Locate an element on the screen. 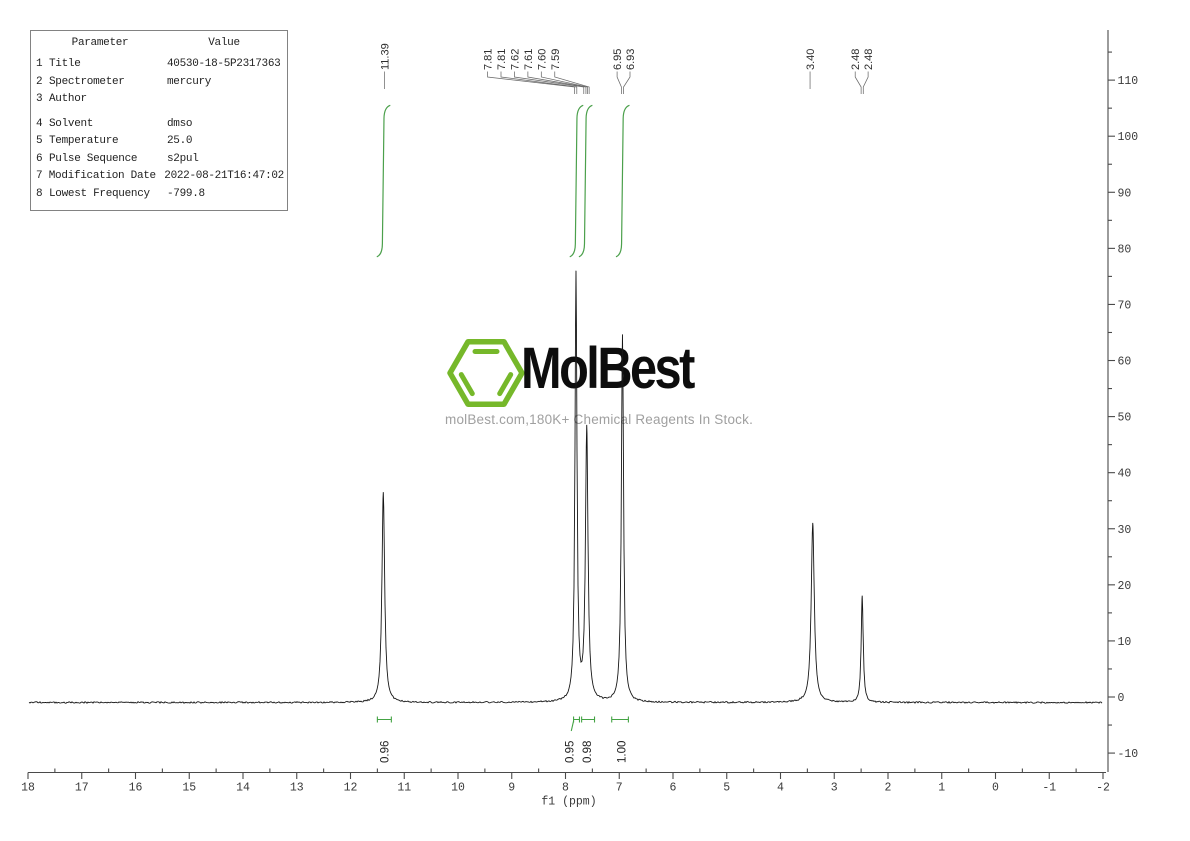 The height and width of the screenshot is (841, 1190). row-value: mercury is located at coordinates (189, 81).